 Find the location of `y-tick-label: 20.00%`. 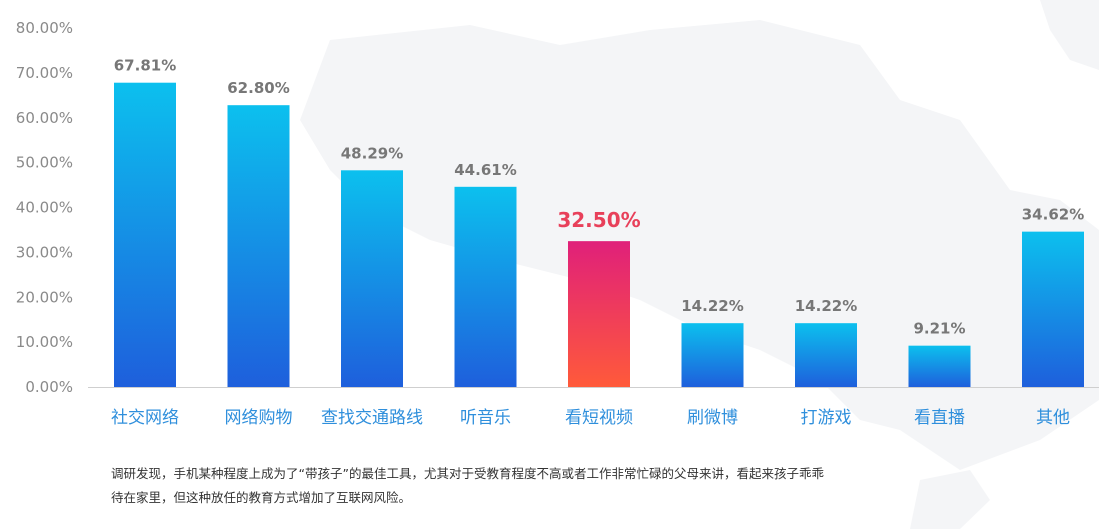

y-tick-label: 20.00% is located at coordinates (44, 297).